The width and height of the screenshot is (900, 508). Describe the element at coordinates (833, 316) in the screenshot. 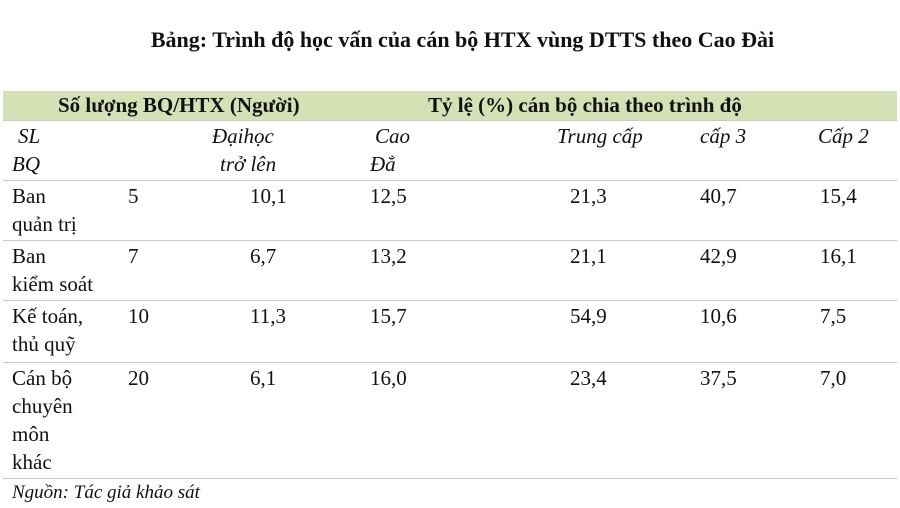

I see `cell-value: 7,5` at that location.